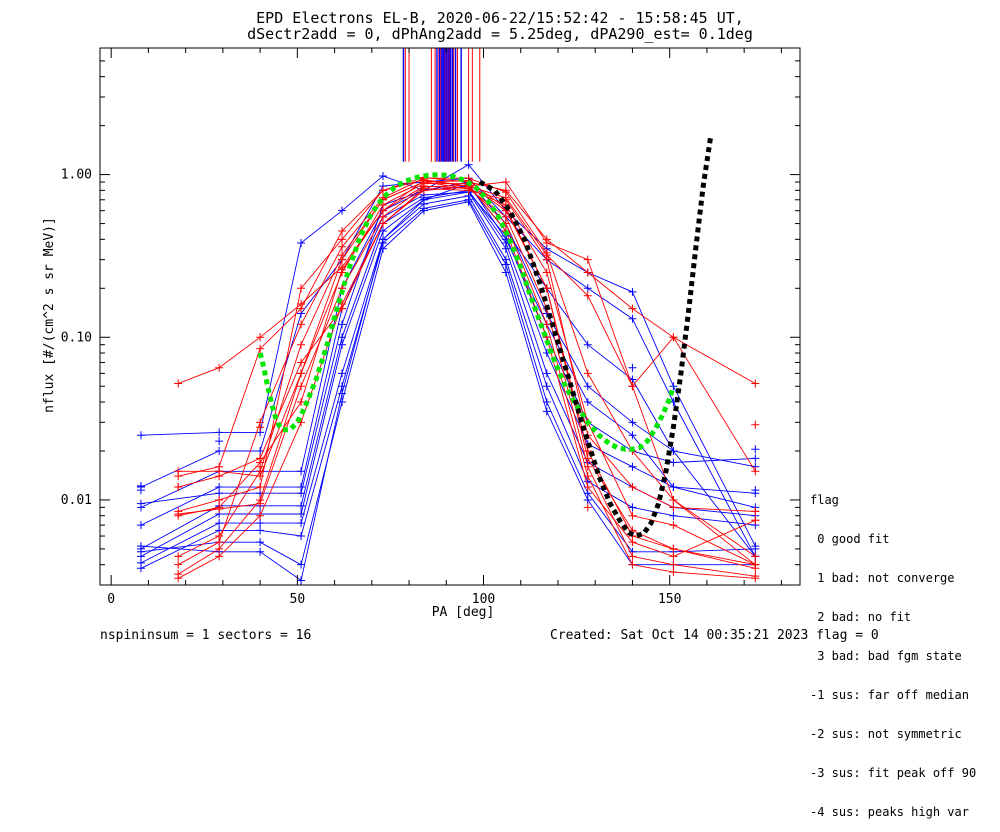  Describe the element at coordinates (861, 617) in the screenshot. I see `legend-item: 2 bad: no fit` at that location.